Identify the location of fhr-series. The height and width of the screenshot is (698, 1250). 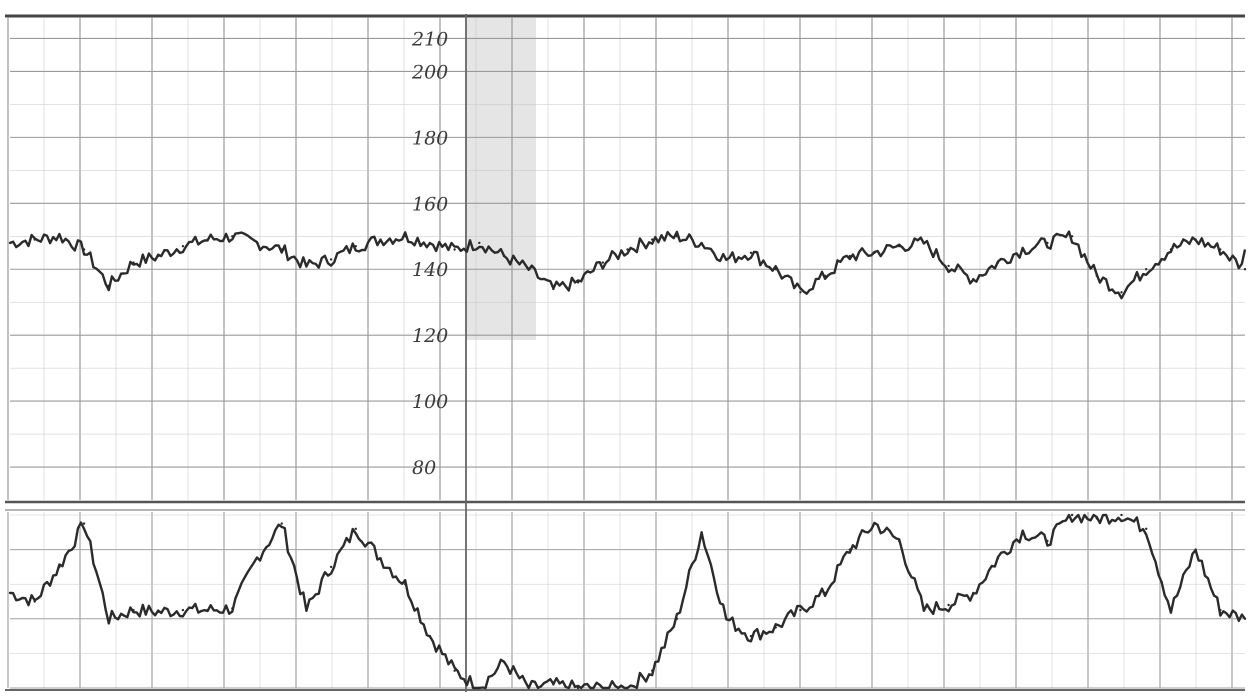
(627, 265).